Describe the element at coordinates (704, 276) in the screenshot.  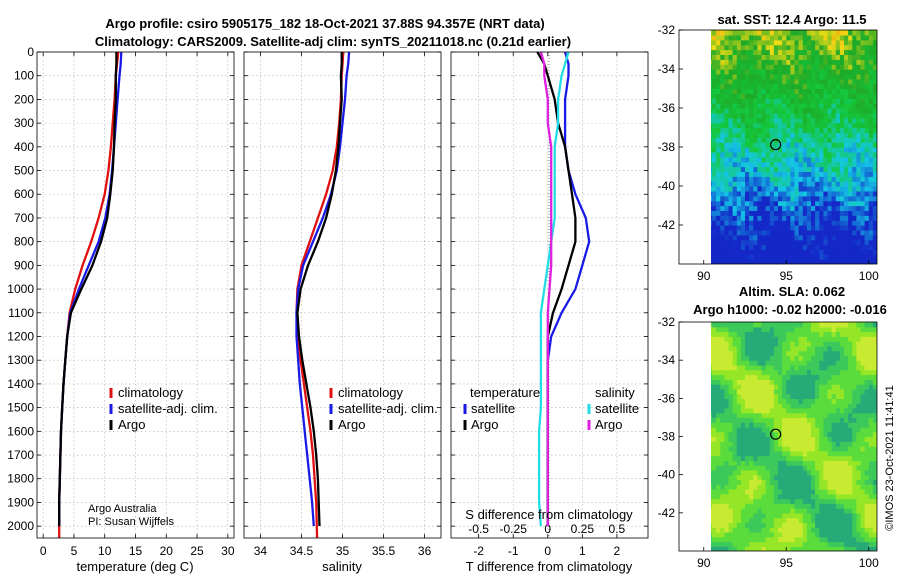
I see `x-tick-label: 90` at that location.